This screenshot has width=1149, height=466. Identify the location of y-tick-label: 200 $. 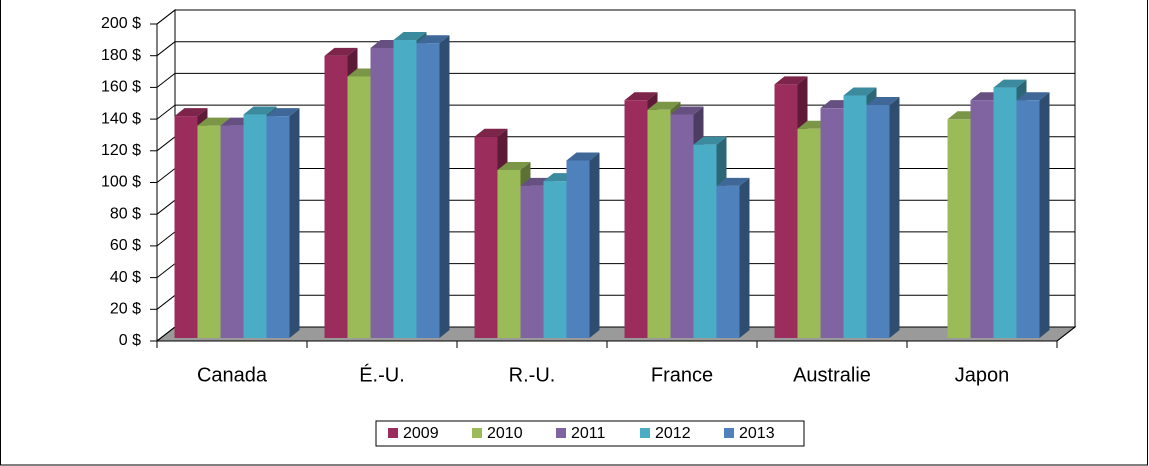
(121, 23).